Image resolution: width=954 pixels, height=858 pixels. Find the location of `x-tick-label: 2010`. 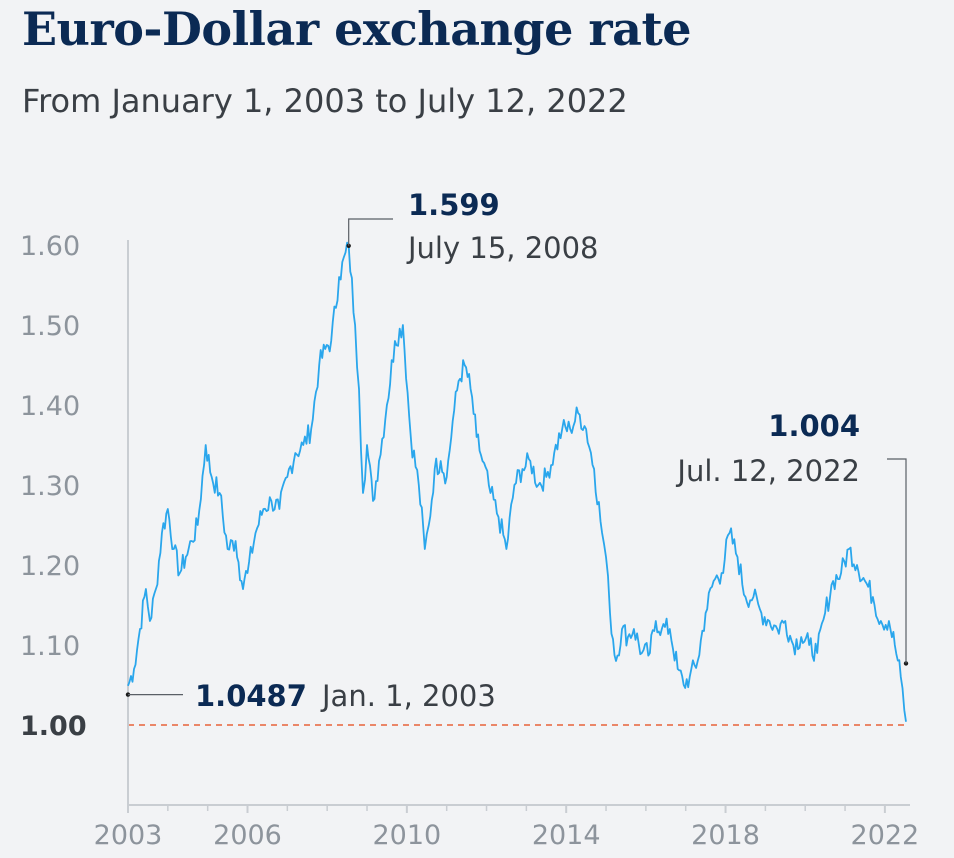

x-tick-label: 2010 is located at coordinates (406, 835).